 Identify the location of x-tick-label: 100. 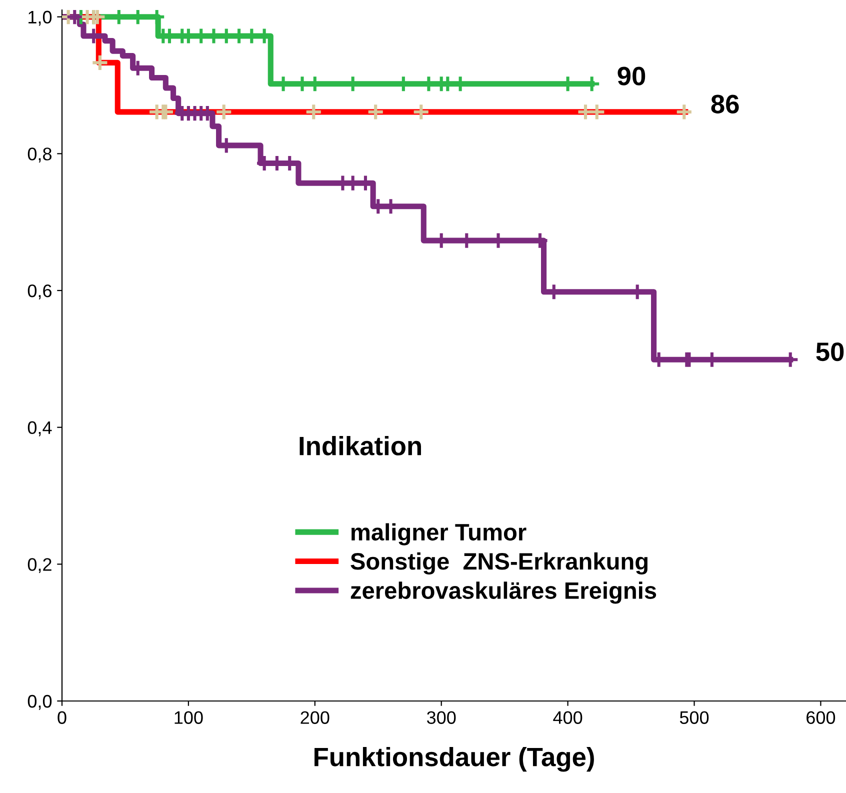
(188, 717).